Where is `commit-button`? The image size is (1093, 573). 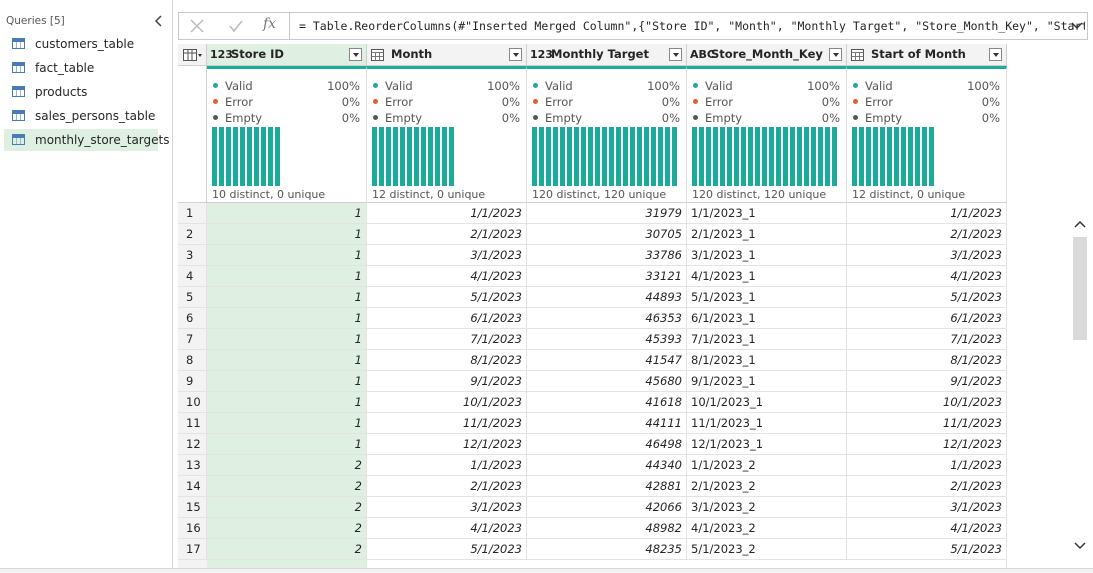 commit-button is located at coordinates (236, 26).